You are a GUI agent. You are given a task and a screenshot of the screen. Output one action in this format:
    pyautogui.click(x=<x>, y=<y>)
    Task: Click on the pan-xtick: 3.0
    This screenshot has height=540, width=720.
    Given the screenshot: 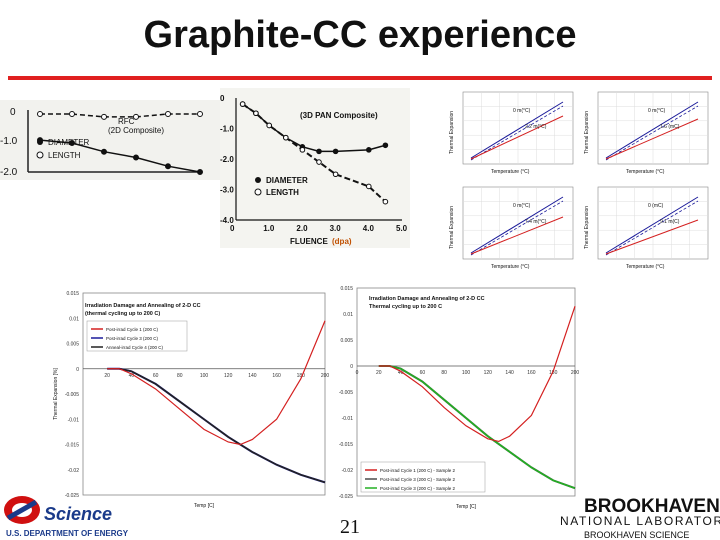 What is the action you would take?
    pyautogui.click(x=336, y=228)
    